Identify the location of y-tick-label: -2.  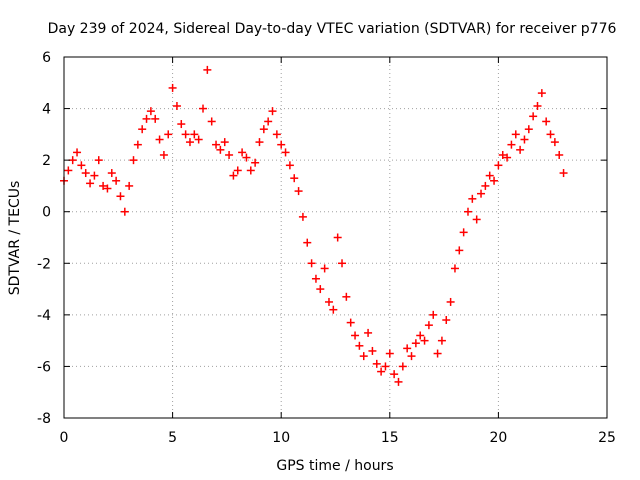
(44, 264).